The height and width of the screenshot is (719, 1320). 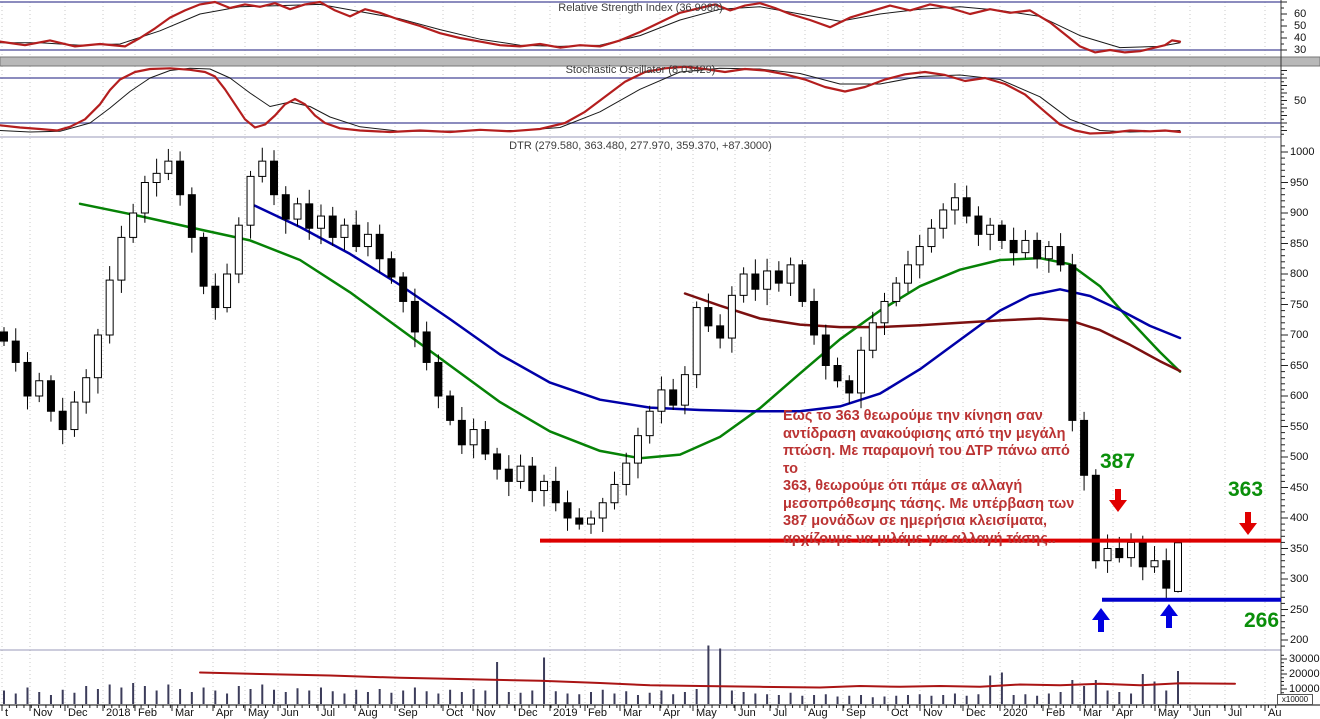 What do you see at coordinates (1275, 713) in the screenshot?
I see `x-axis-label: Au` at bounding box center [1275, 713].